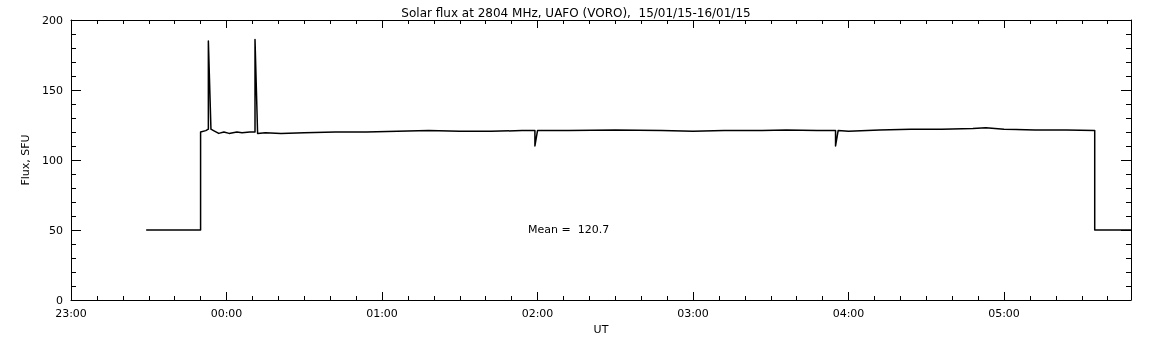 This screenshot has height=345, width=1152. Describe the element at coordinates (569, 229) in the screenshot. I see `annotation: Mean = 120.7` at that location.